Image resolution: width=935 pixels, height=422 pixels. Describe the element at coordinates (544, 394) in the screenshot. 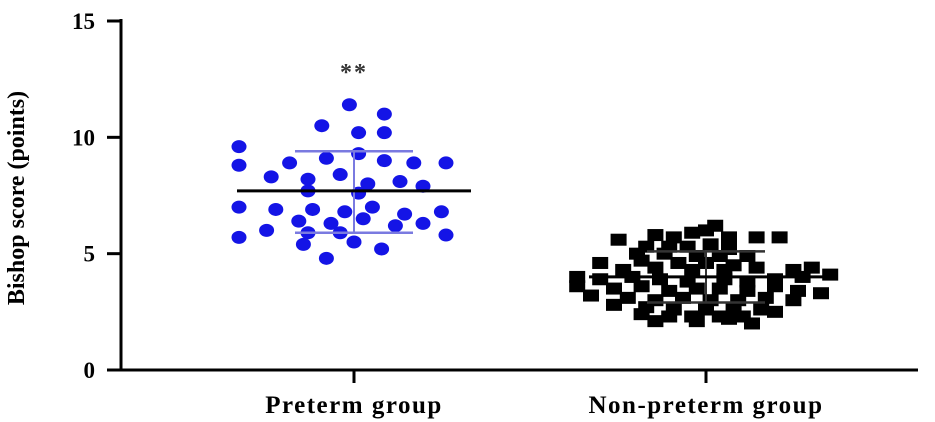

I see `category-ticks: Preterm group Non-preterm group` at that location.